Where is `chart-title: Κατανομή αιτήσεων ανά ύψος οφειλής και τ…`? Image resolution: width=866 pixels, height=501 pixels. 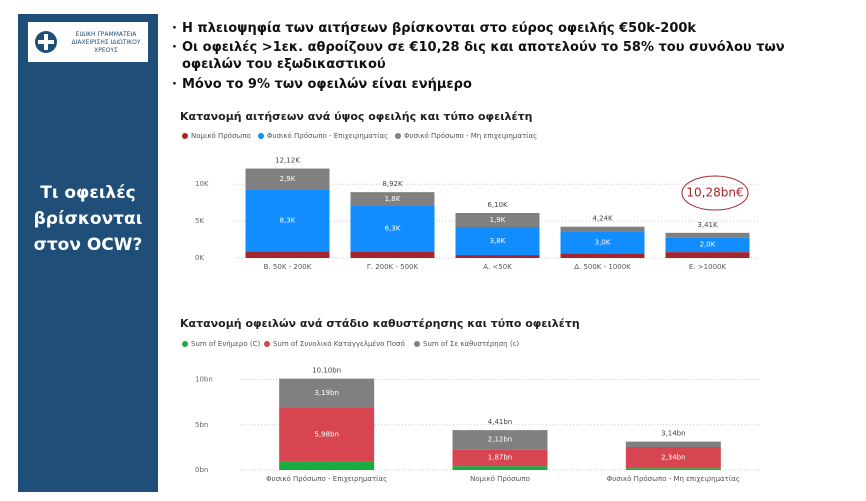
chart-title: Κατανομή αιτήσεων ανά ύψος οφειλής και τ… is located at coordinates (356, 116).